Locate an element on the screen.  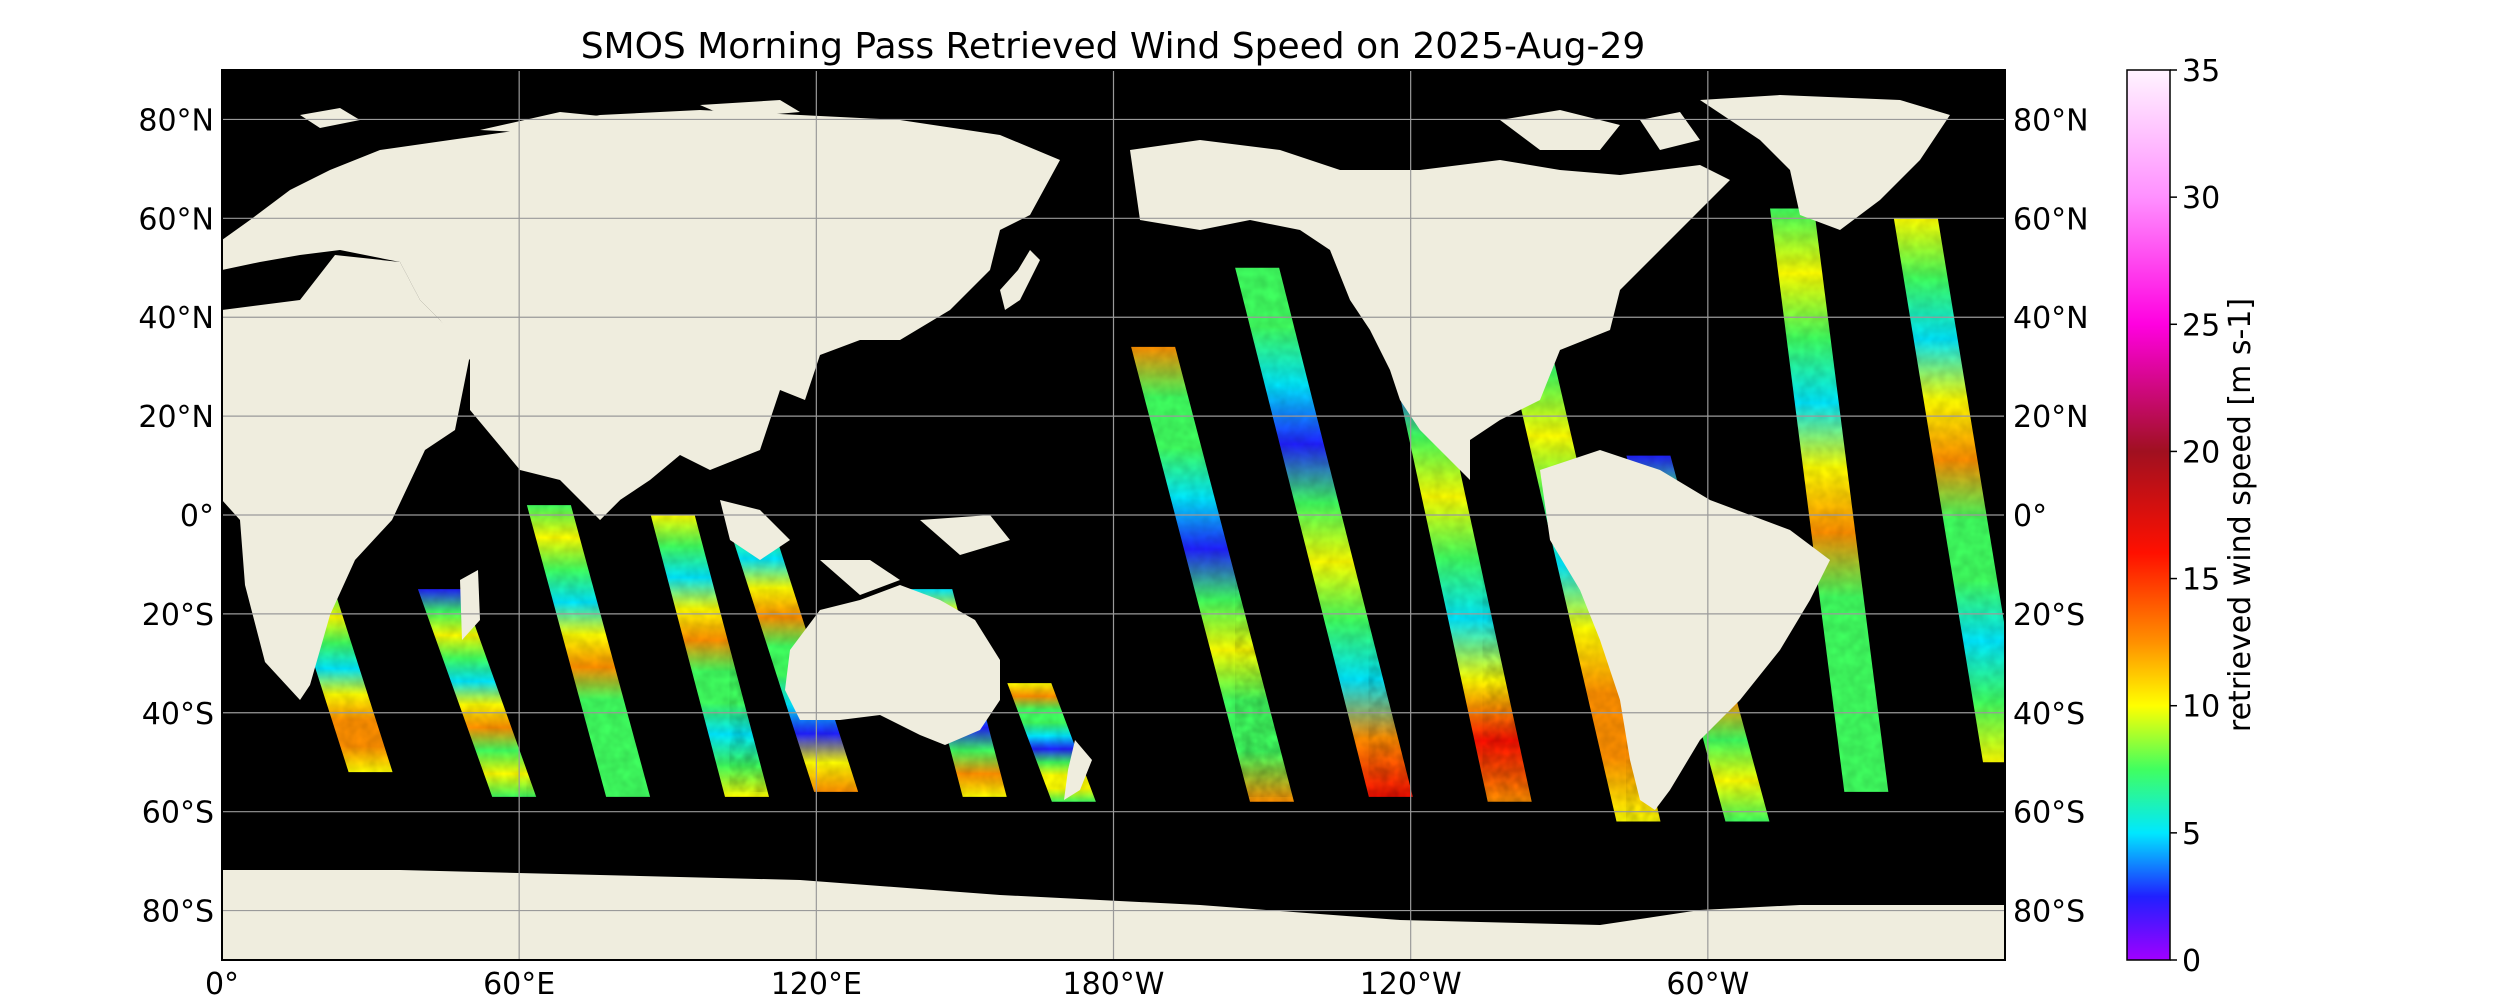
lat-label-left: 80°S is located at coordinates (178, 912).